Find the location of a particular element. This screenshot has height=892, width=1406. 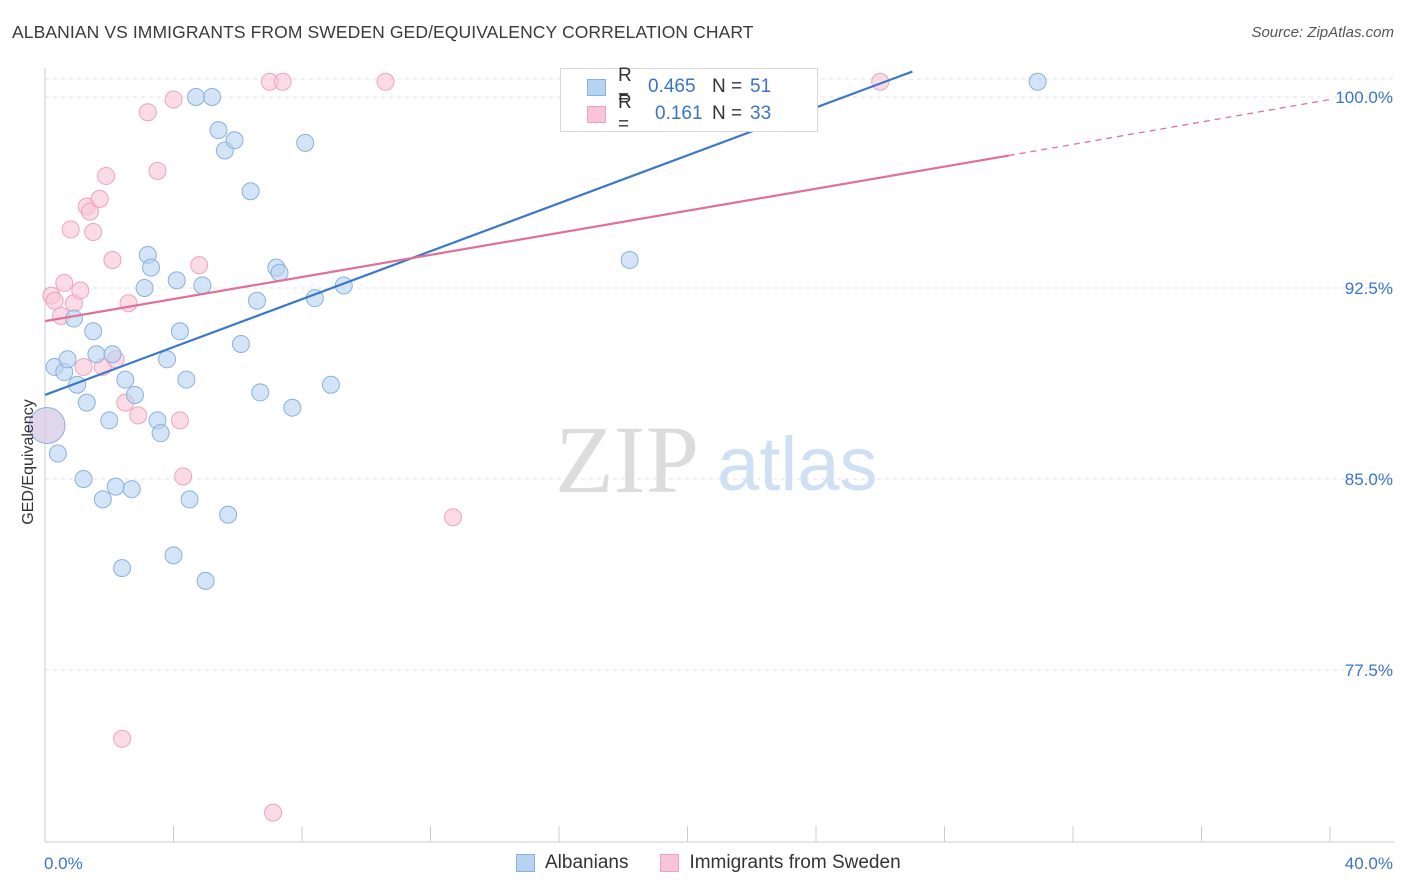

legend-r-value: 0.465 is located at coordinates (672, 86).